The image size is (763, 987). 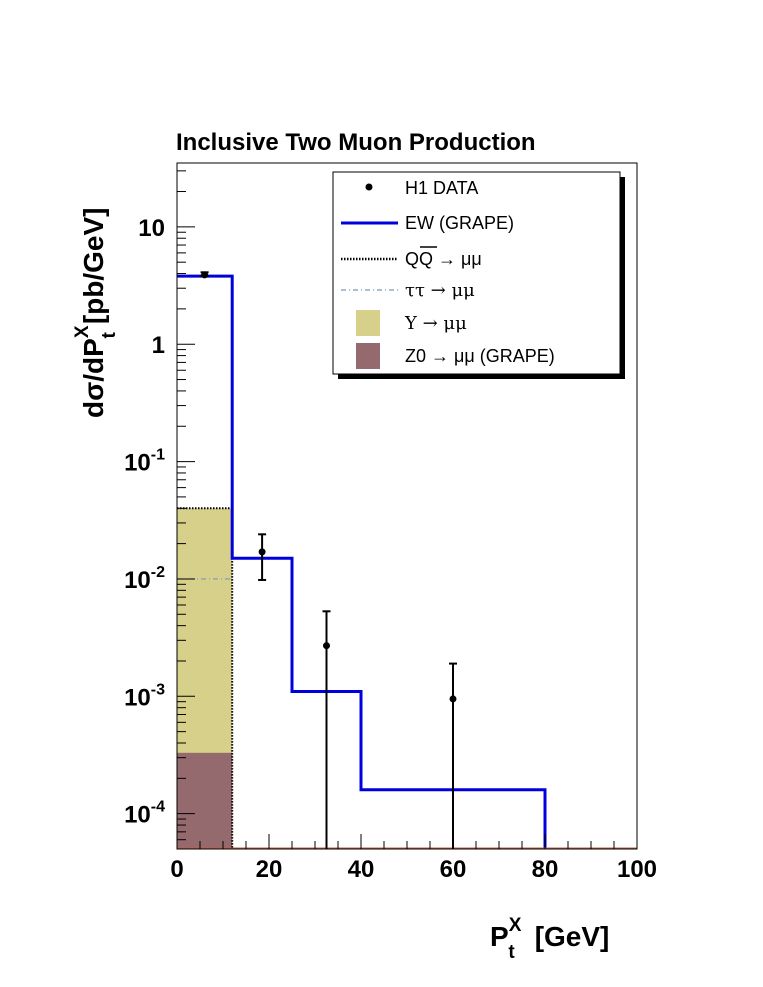 What do you see at coordinates (144, 462) in the screenshot?
I see `y-tick-label: 10⁻¹` at bounding box center [144, 462].